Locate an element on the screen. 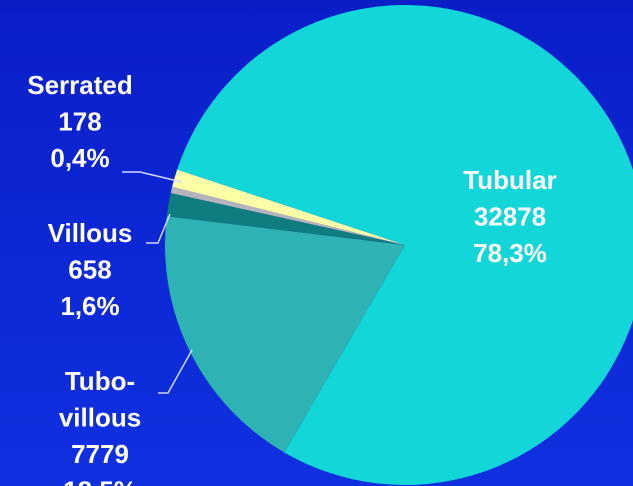 The image size is (633, 486). slice-label: Serrated is located at coordinates (80, 85).